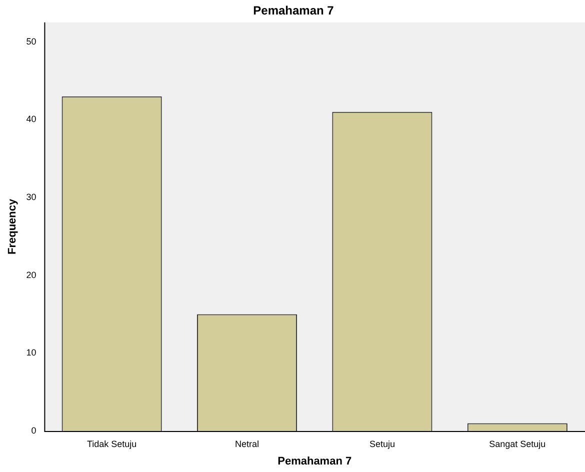 This screenshot has height=472, width=585. What do you see at coordinates (31, 275) in the screenshot?
I see `y-tick-label: 20` at bounding box center [31, 275].